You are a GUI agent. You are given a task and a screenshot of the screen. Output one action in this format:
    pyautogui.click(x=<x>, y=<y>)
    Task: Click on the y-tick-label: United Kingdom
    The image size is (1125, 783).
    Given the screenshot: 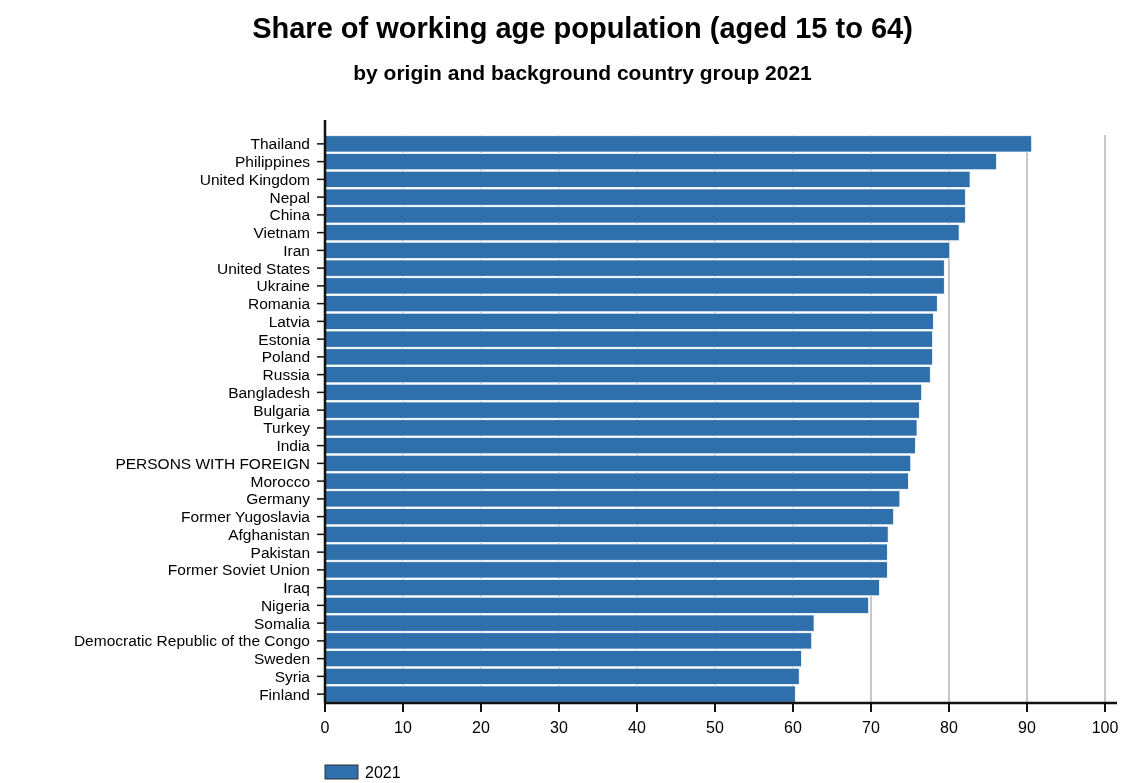 What is the action you would take?
    pyautogui.click(x=254, y=179)
    